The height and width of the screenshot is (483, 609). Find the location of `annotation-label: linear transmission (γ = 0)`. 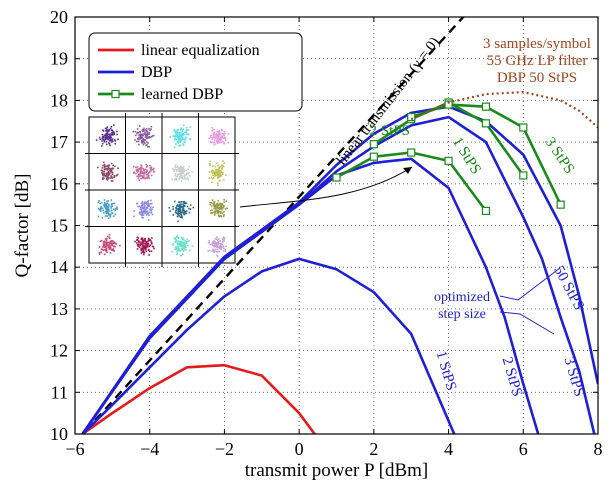

annotation-label: linear transmission (γ = 0) is located at coordinates (389, 101).